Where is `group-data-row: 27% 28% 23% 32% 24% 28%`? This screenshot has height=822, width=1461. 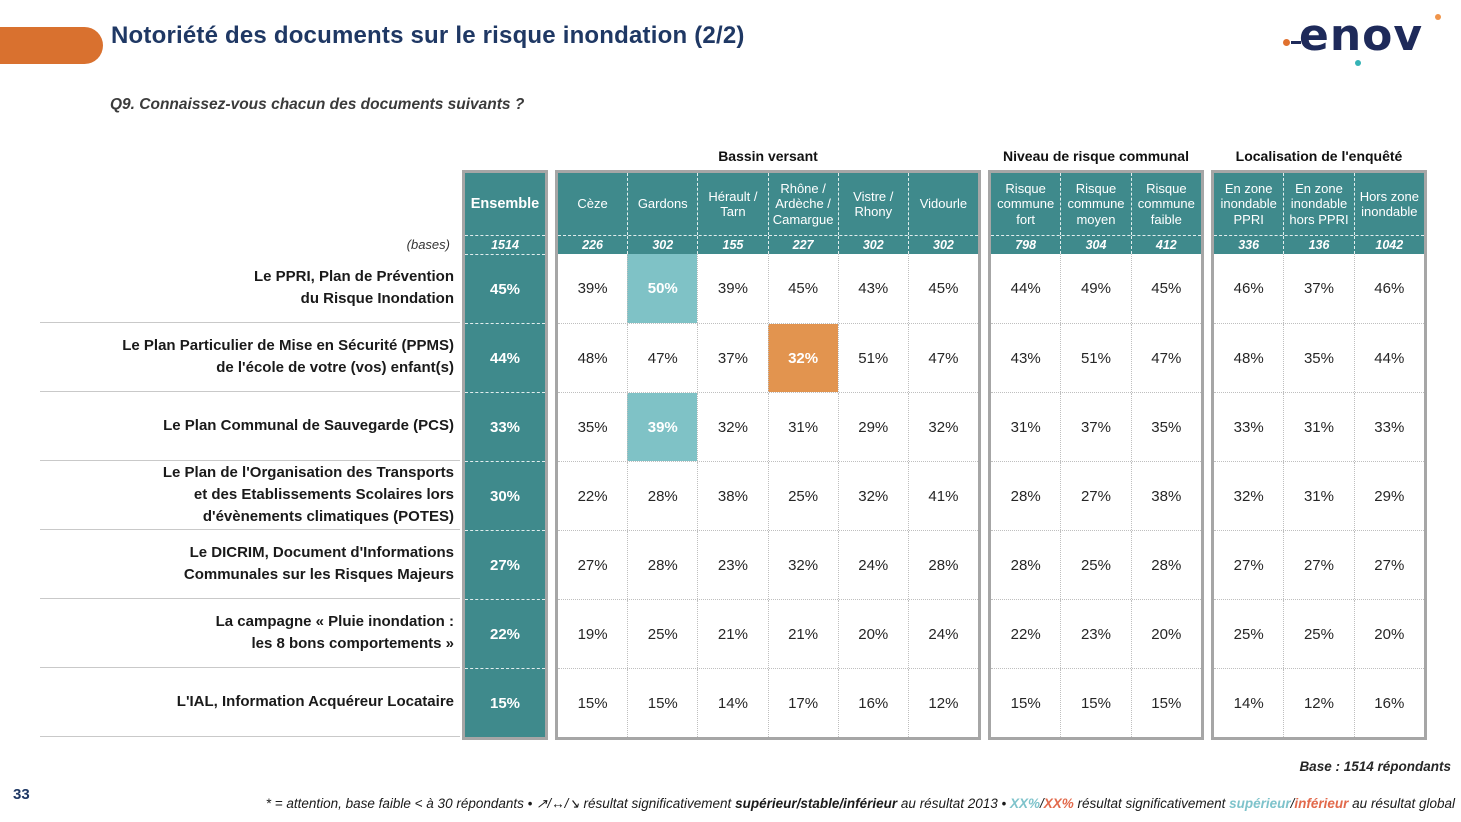
group-data-row: 27% 28% 23% 32% 24% 28% is located at coordinates (768, 564).